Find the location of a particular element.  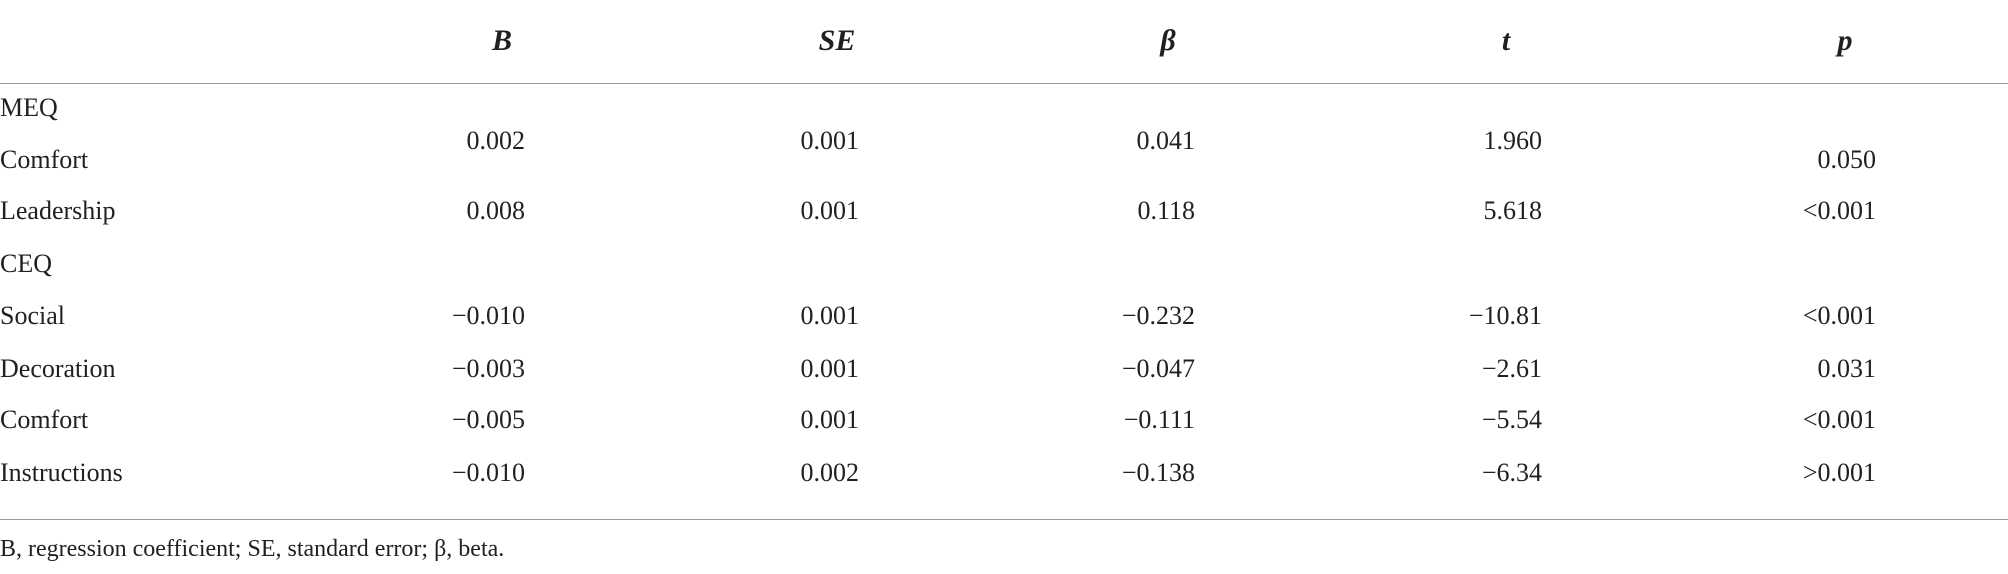

row-label: Decoration is located at coordinates (58, 368).